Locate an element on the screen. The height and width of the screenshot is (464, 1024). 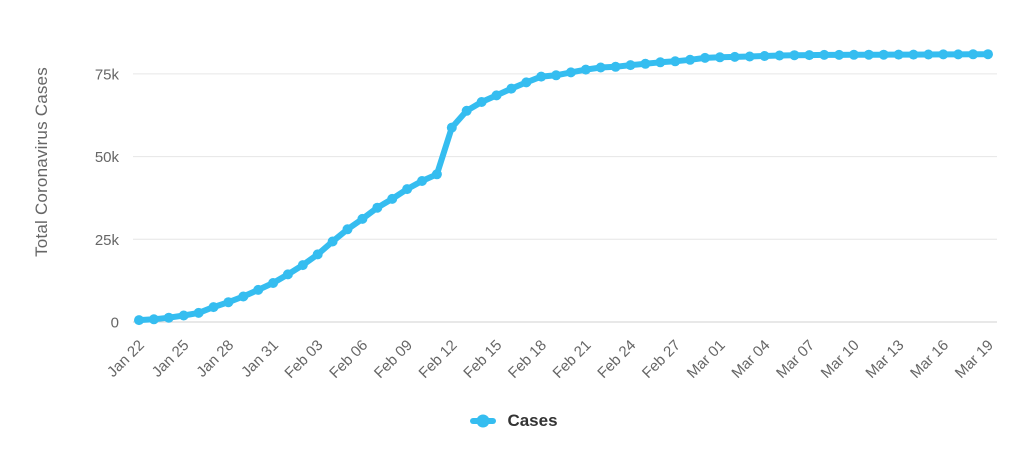
y-tick-label: 25k is located at coordinates (107, 240).